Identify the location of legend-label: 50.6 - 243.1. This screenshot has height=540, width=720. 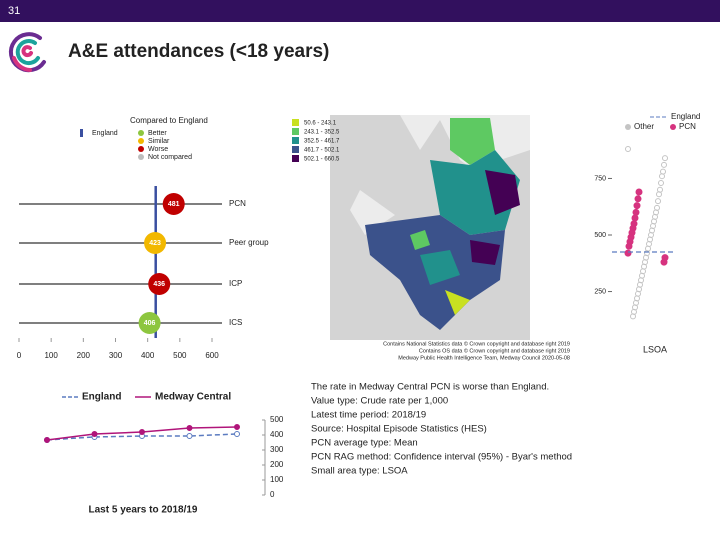
(320, 124).